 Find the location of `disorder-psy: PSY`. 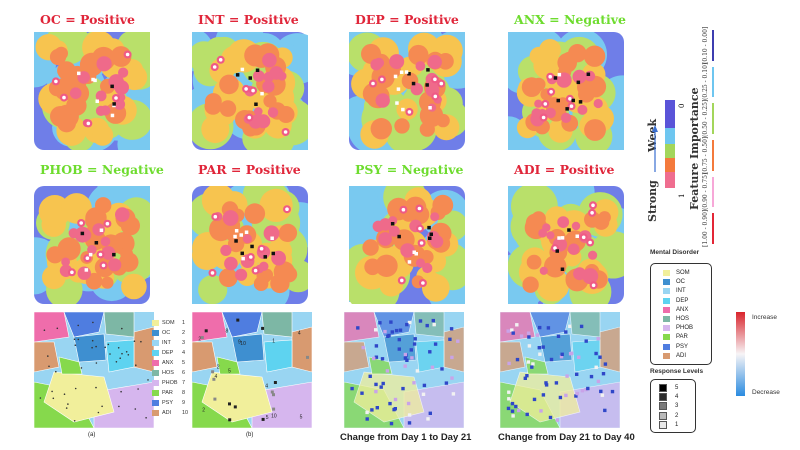

disorder-psy: PSY is located at coordinates (676, 346).